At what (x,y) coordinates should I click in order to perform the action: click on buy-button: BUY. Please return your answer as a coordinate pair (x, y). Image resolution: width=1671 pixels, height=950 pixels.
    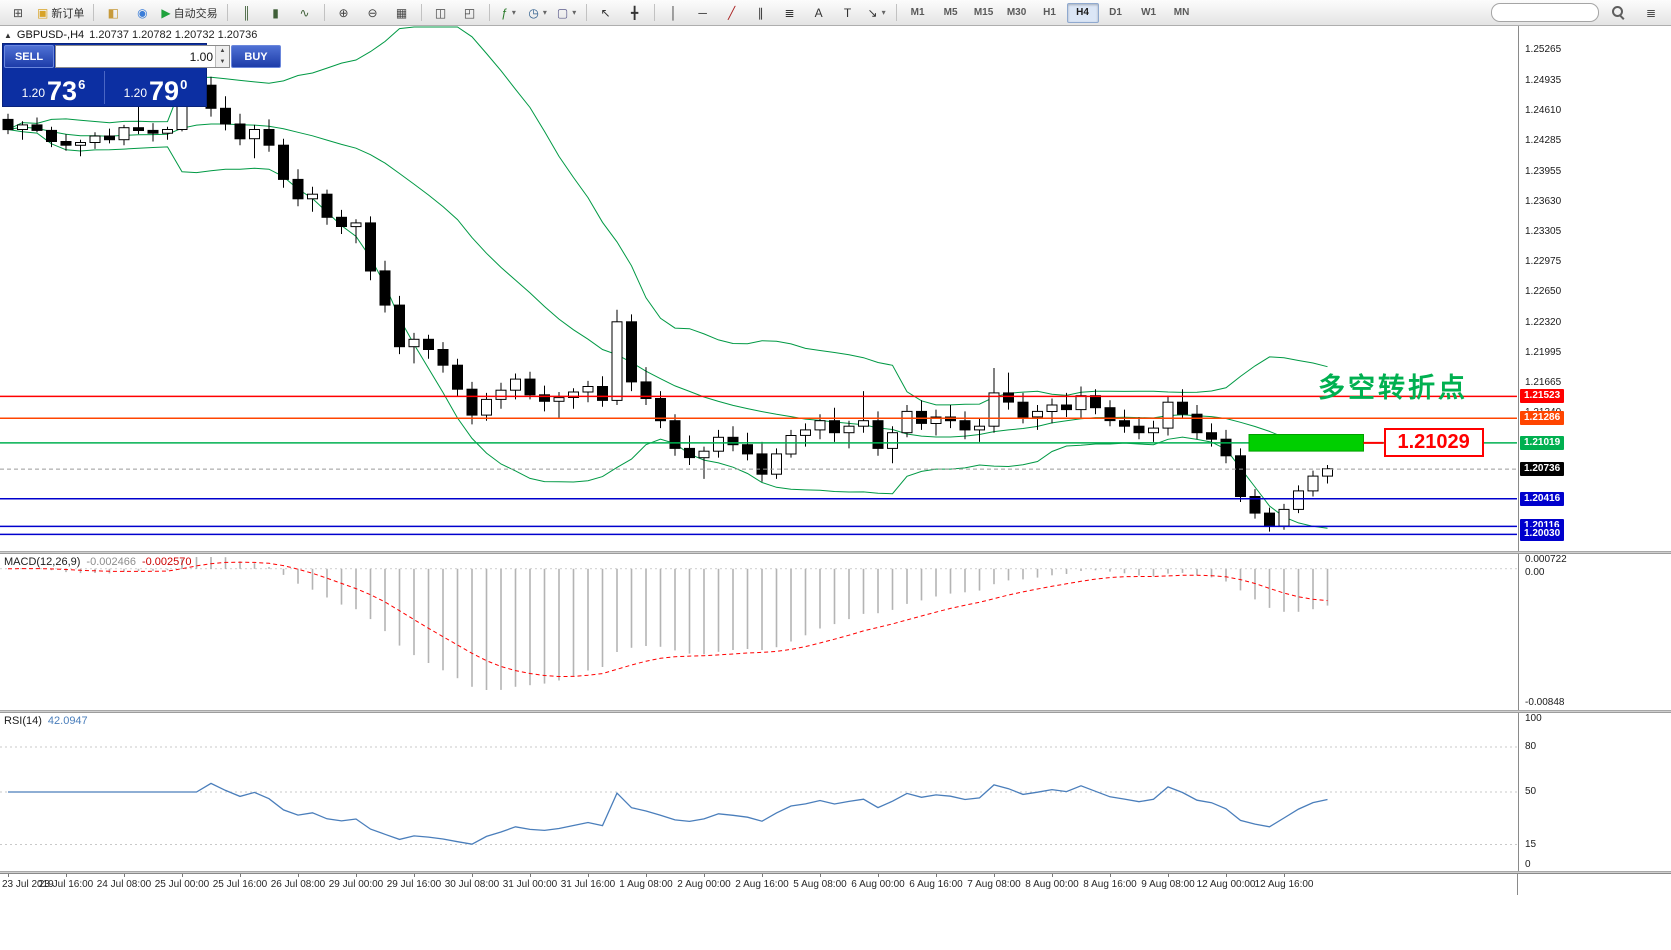
    Looking at the image, I should click on (256, 56).